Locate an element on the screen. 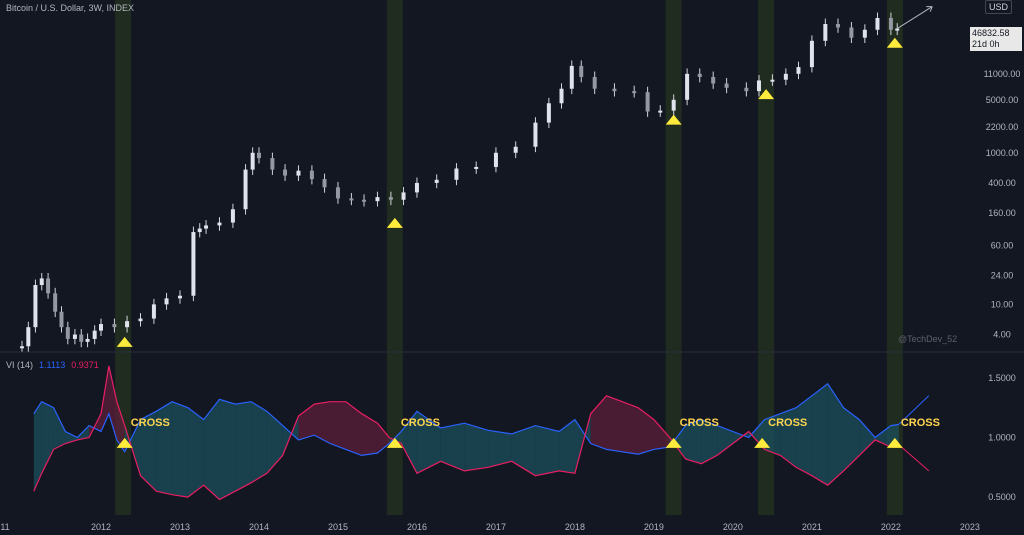 The height and width of the screenshot is (535, 1024). x-tick-label: 11 is located at coordinates (4, 527).